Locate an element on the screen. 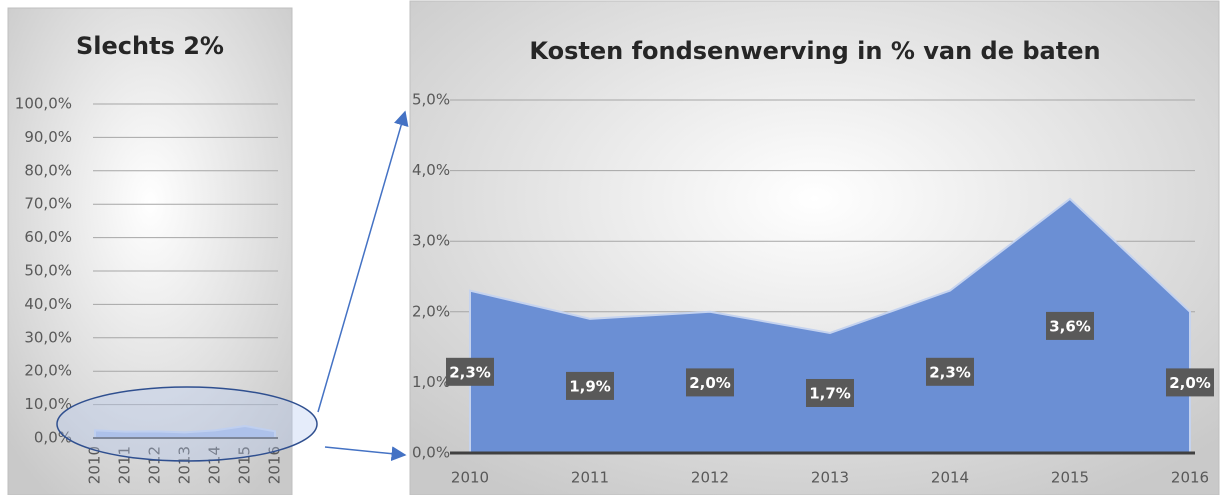 The image size is (1220, 495). y-tick-label: 60,0% is located at coordinates (48, 237).